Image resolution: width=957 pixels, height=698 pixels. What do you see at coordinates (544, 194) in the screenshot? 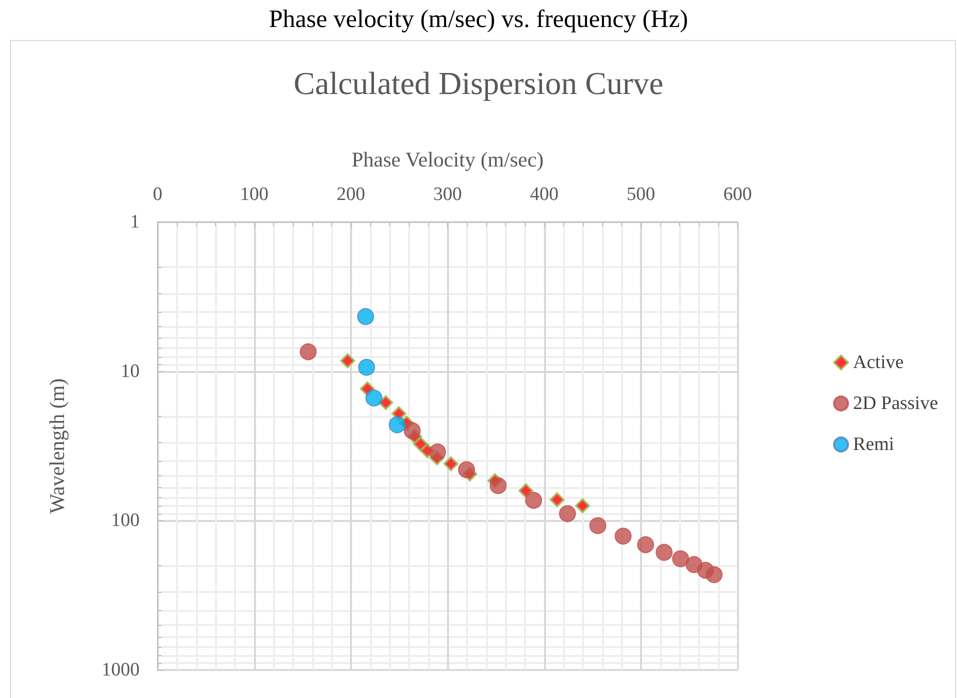
I see `x-tick-label: 400` at bounding box center [544, 194].